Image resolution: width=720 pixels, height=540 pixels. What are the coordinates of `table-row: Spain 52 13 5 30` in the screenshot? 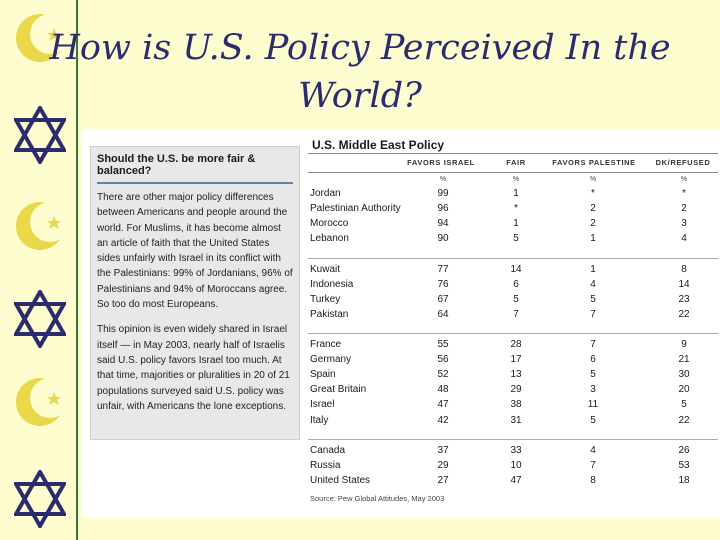 It's located at (513, 376).